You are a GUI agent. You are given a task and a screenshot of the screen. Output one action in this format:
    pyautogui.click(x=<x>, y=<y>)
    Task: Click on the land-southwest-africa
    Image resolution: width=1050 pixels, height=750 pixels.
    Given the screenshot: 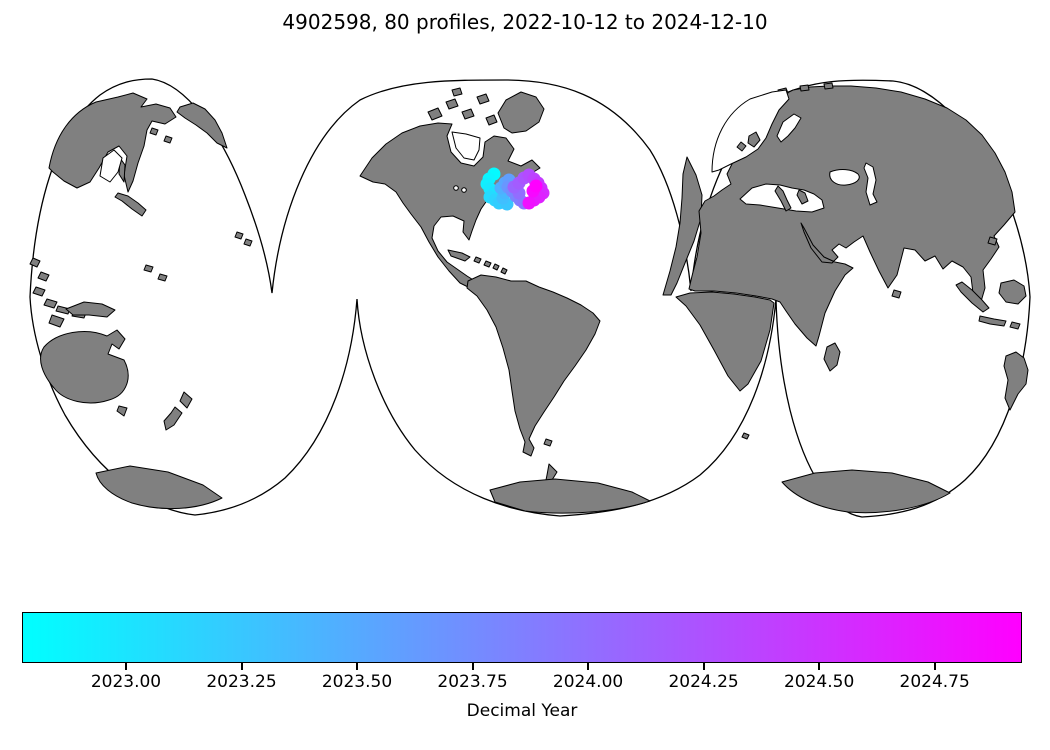 What is the action you would take?
    pyautogui.click(x=725, y=341)
    